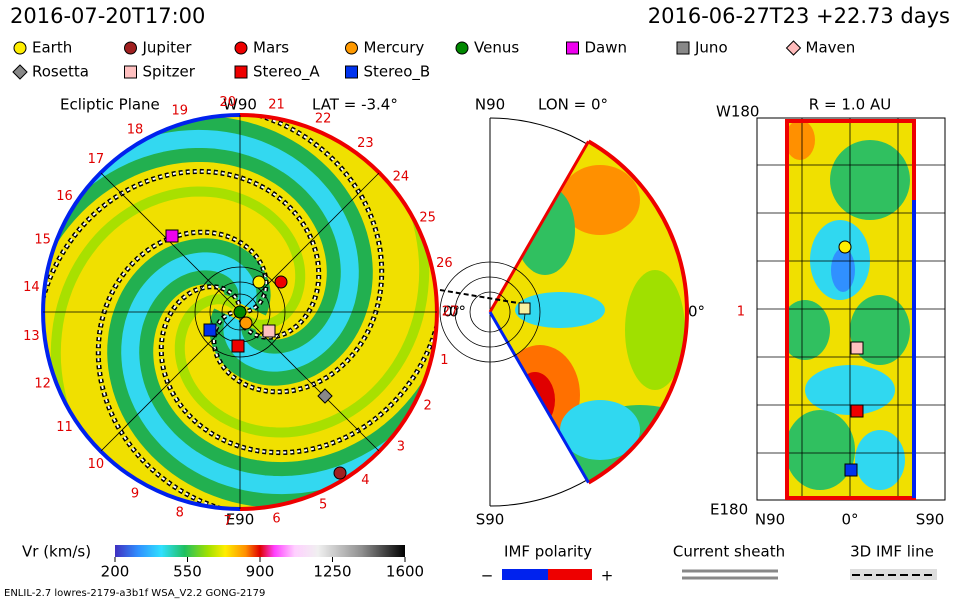 This screenshot has width=960, height=600. Describe the element at coordinates (260, 572) in the screenshot. I see `colorbar-tick-label: 900` at that location.